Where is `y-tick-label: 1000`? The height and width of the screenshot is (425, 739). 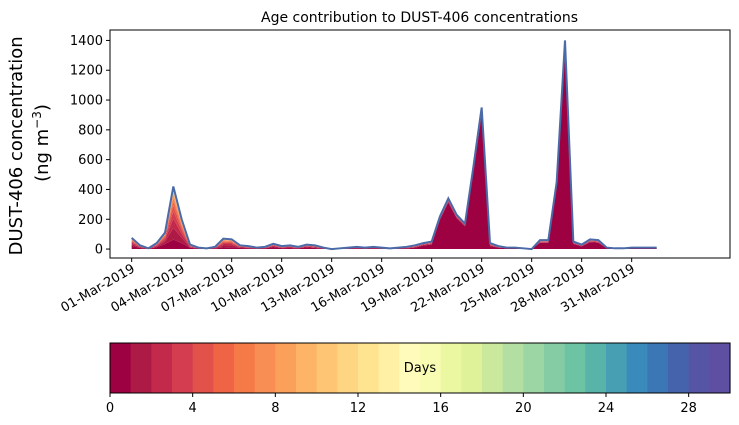 y-tick-label: 1000 is located at coordinates (86, 101).